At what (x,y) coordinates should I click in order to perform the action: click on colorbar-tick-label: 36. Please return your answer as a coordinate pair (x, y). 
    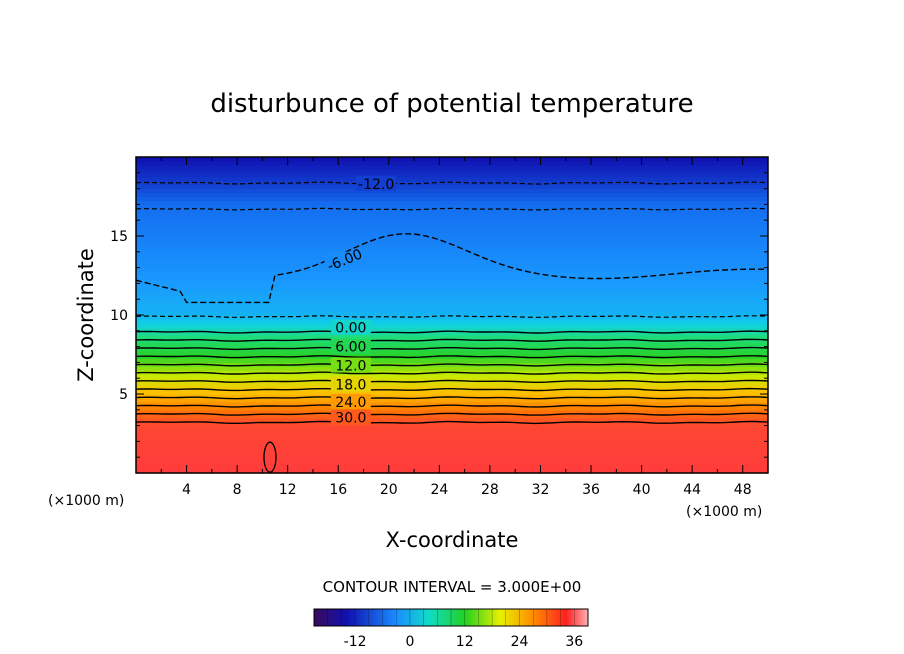
    Looking at the image, I should click on (574, 642).